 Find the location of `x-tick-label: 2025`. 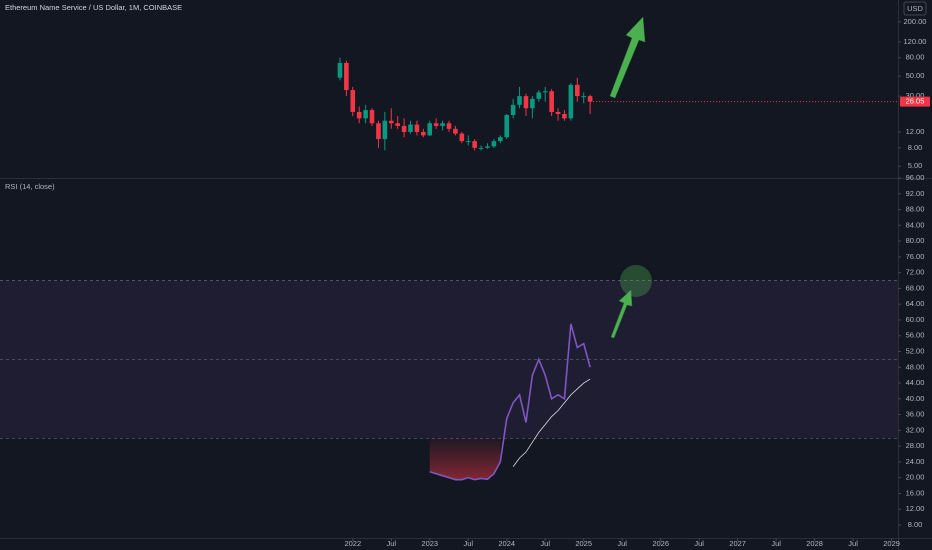

x-tick-label: 2025 is located at coordinates (583, 543).